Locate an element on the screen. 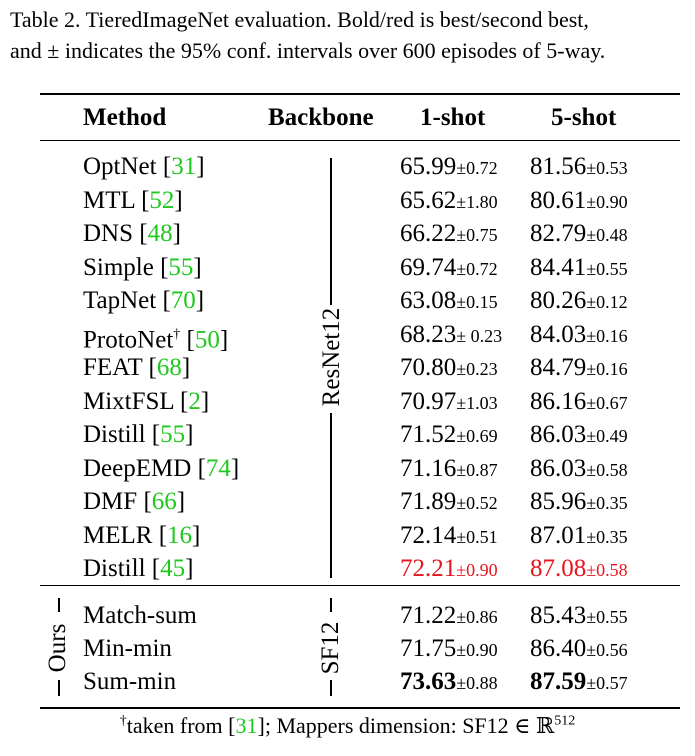 This screenshot has height=756, width=695. score-5-shot: 85.96±0.35 is located at coordinates (579, 502).